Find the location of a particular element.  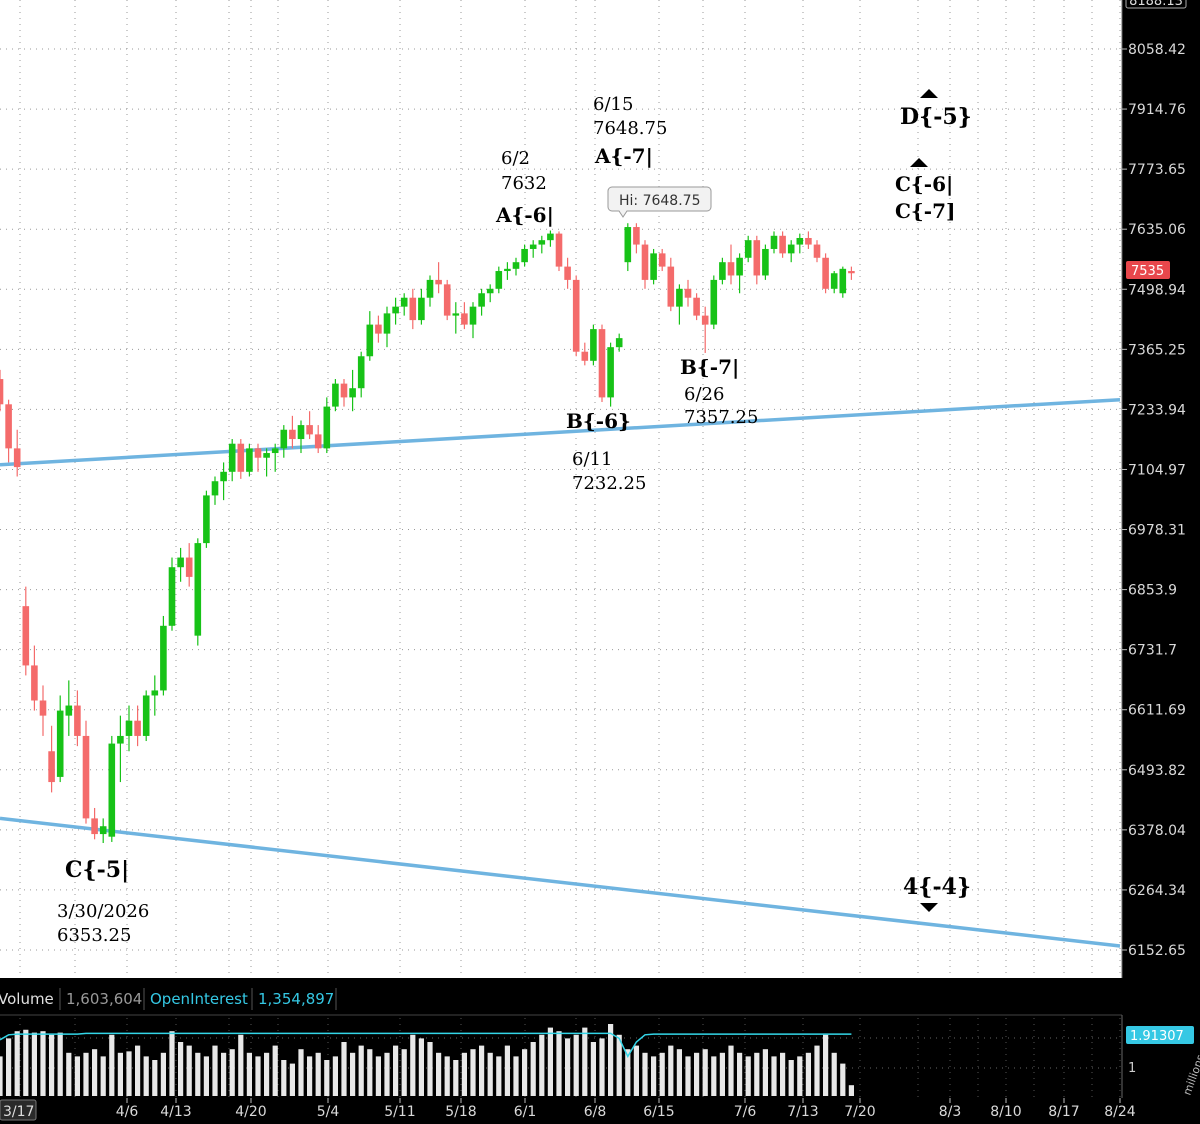

label-4-4: 4{-4} is located at coordinates (937, 887).